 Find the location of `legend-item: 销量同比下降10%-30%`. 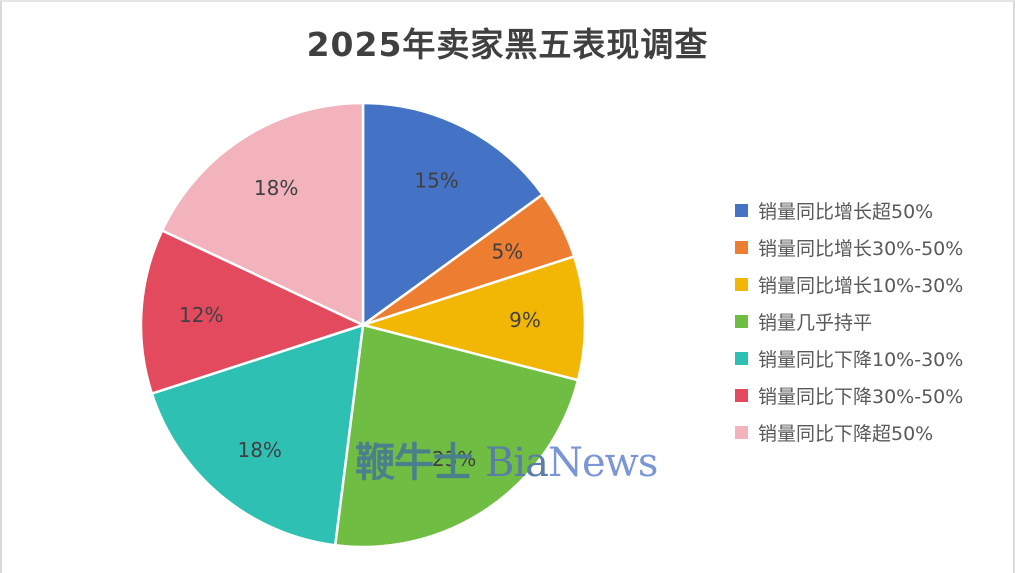

legend-item: 销量同比下降10%-30% is located at coordinates (849, 358).